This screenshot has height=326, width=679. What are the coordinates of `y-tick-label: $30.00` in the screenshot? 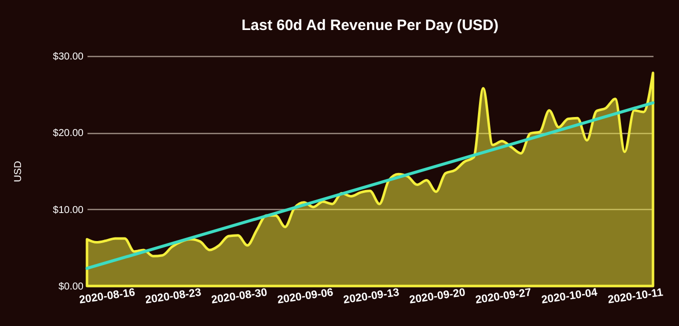 It's located at (68, 57).